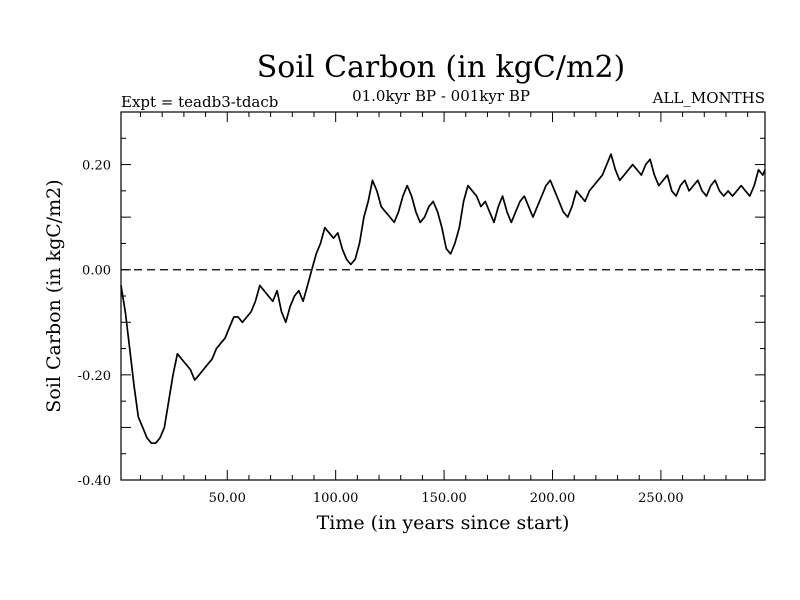 The image size is (800, 600). I want to click on y-tick-label: 0.00, so click(96, 271).